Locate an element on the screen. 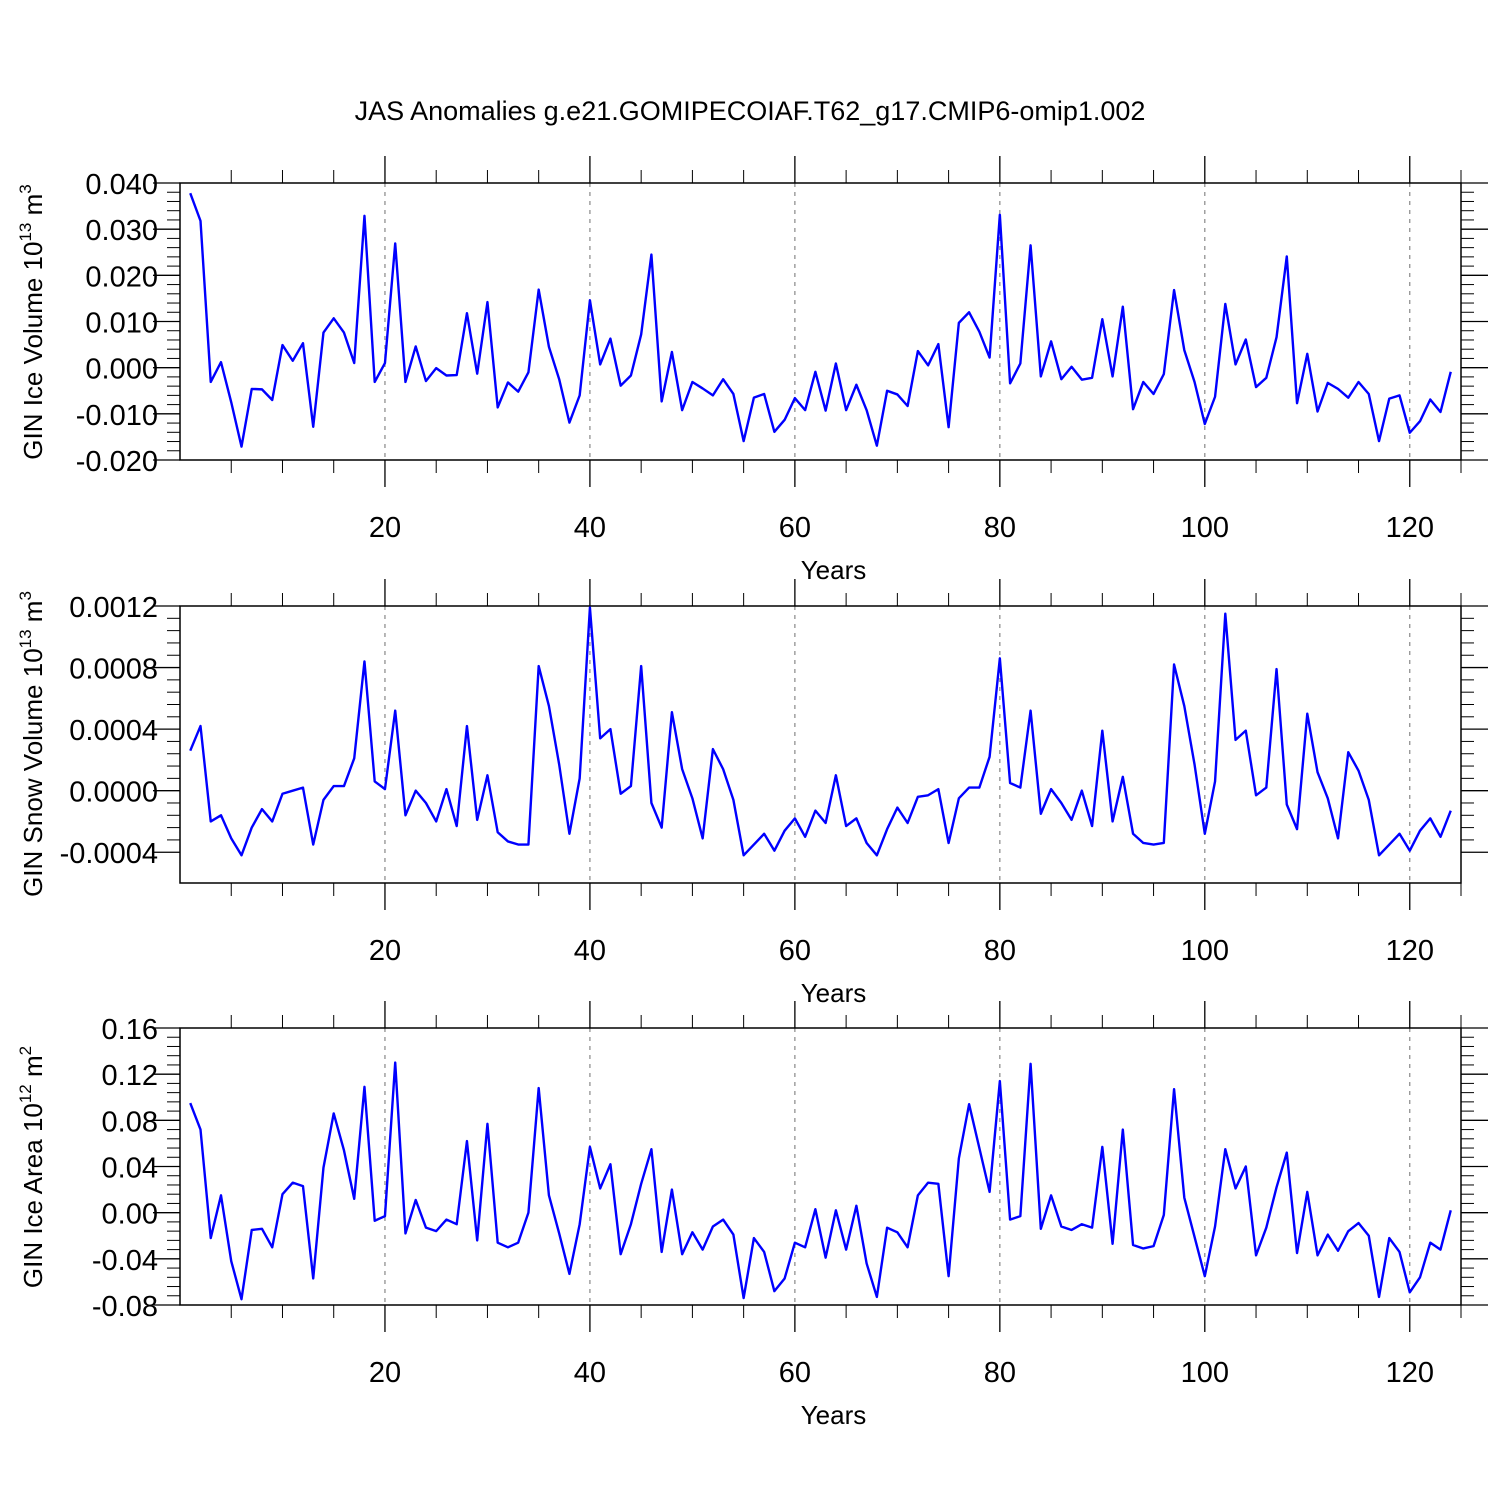 The image size is (1500, 1505). y-tick-label: 0.00 is located at coordinates (130, 1215).